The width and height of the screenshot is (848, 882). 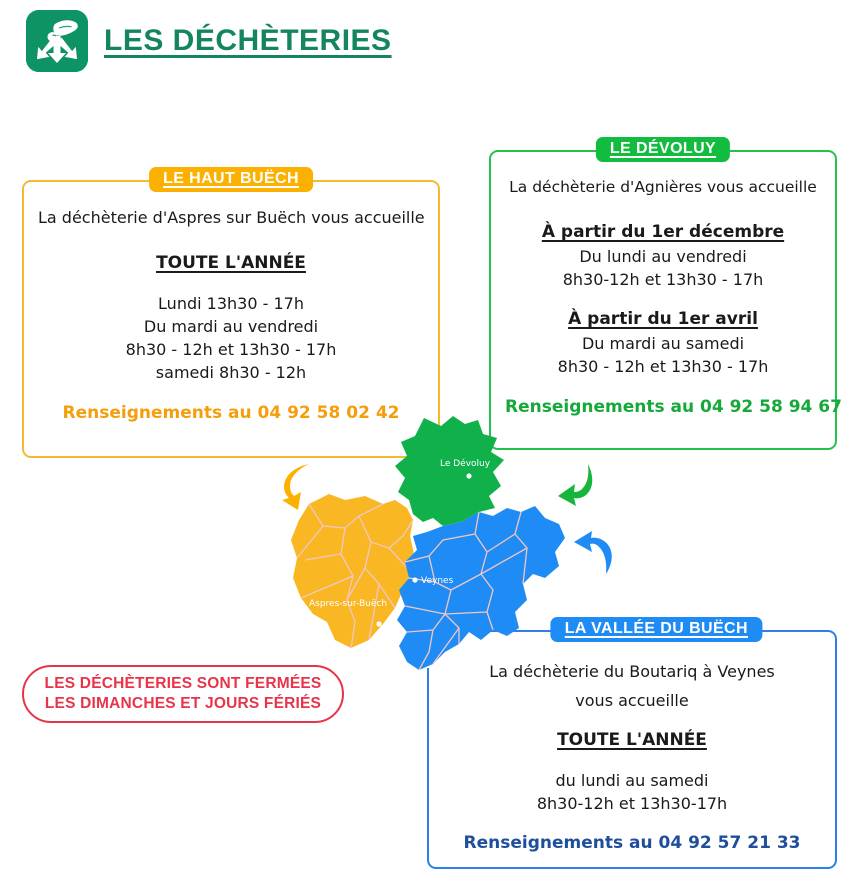 What do you see at coordinates (663, 187) in the screenshot?
I see `card-lead-devoluy: La déchèterie d'Agnières vous accueille` at bounding box center [663, 187].